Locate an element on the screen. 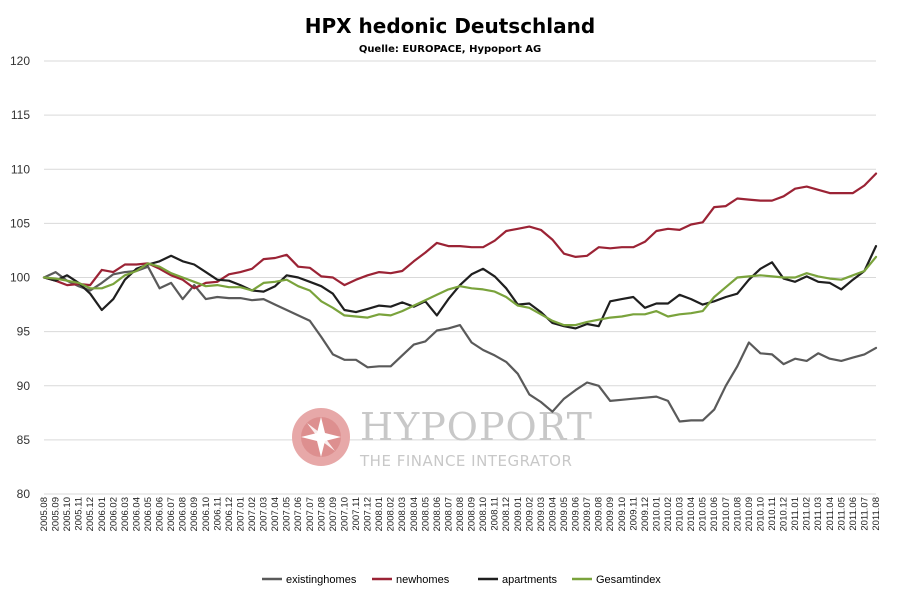 The height and width of the screenshot is (600, 900). x-tick-label: 2011.07 is located at coordinates (864, 514).